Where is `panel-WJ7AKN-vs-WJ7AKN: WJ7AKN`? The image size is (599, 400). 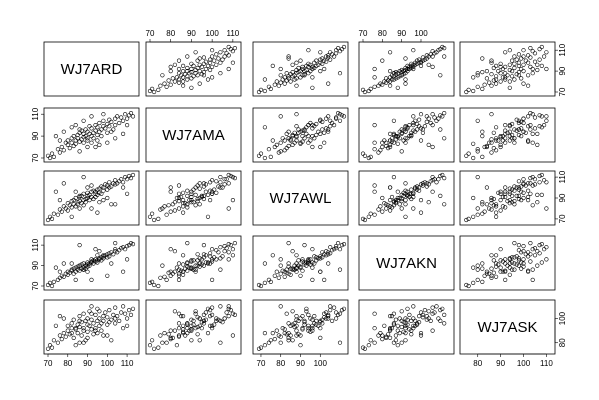
panel-WJ7AKN-vs-WJ7AKN: WJ7AKN is located at coordinates (406, 263).